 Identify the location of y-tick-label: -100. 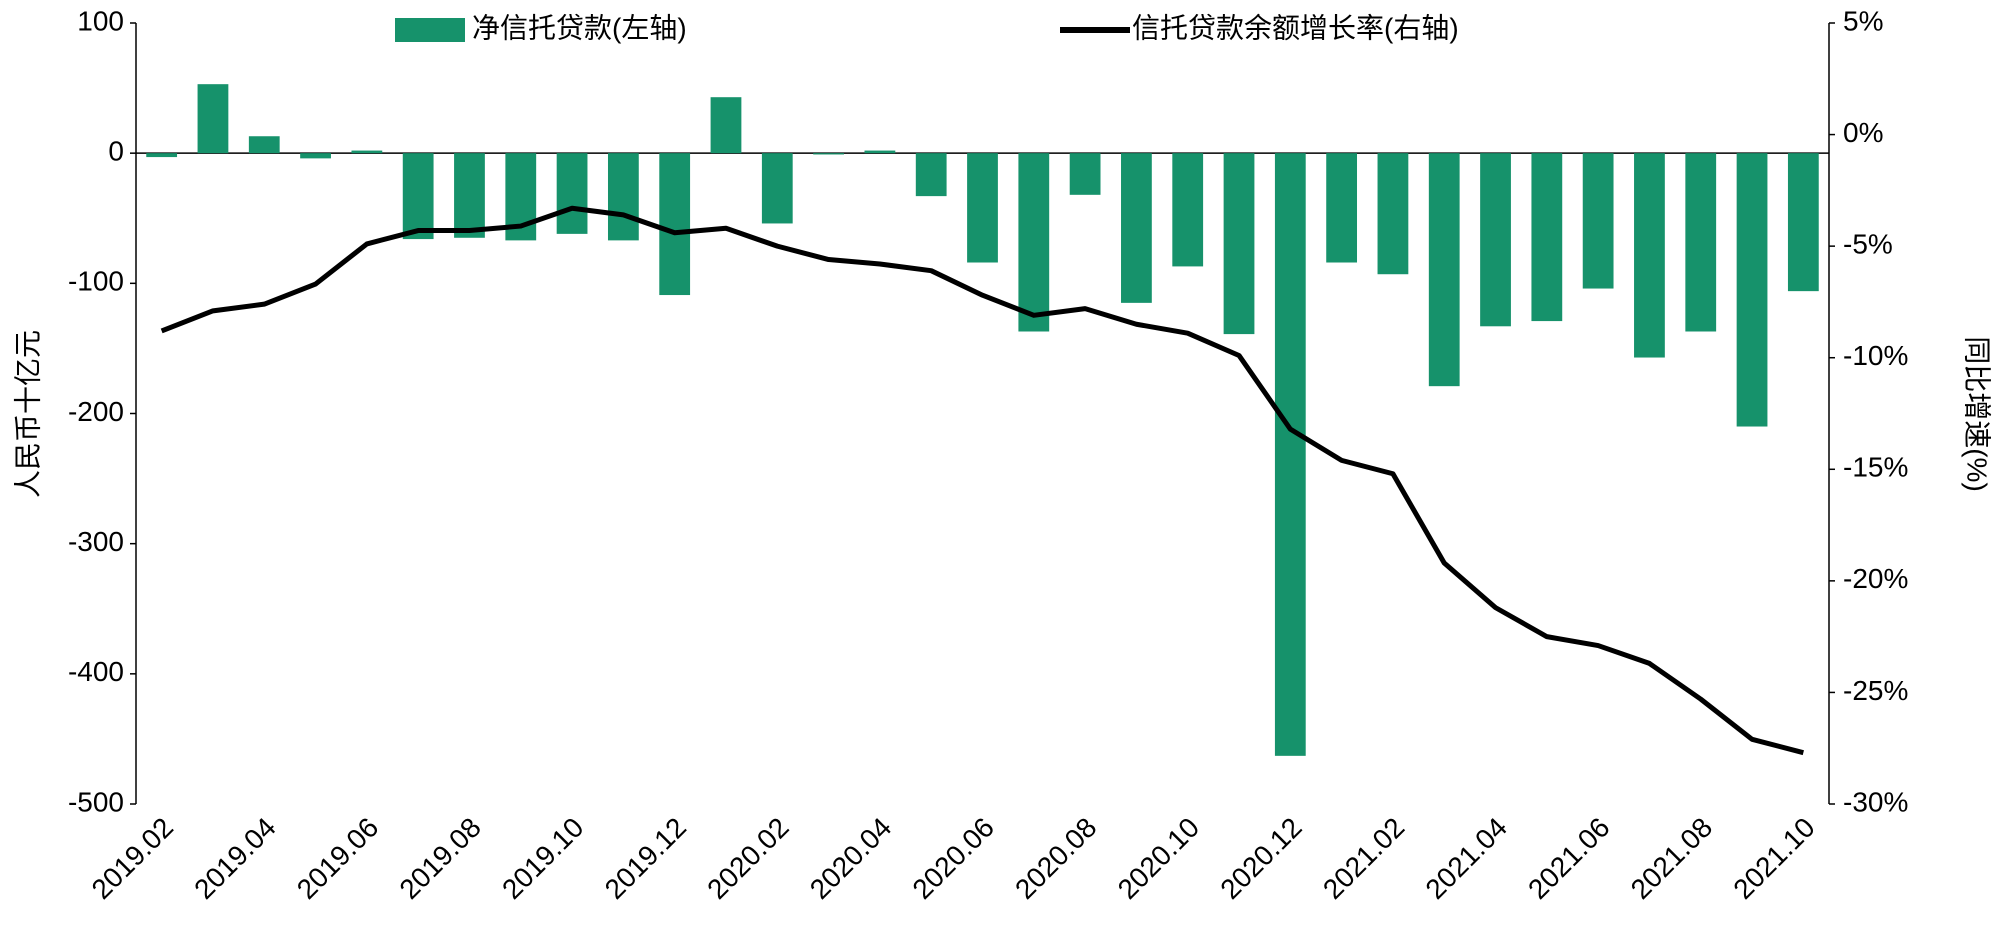
(96, 281).